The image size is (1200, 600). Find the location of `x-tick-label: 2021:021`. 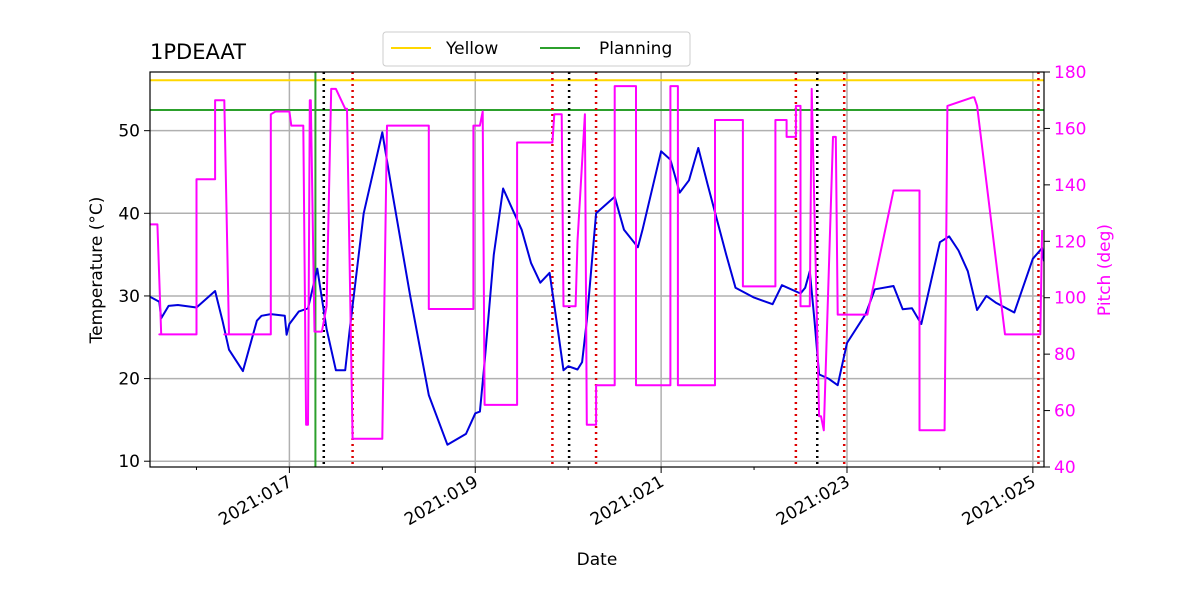

x-tick-label: 2021:021 is located at coordinates (627, 501).